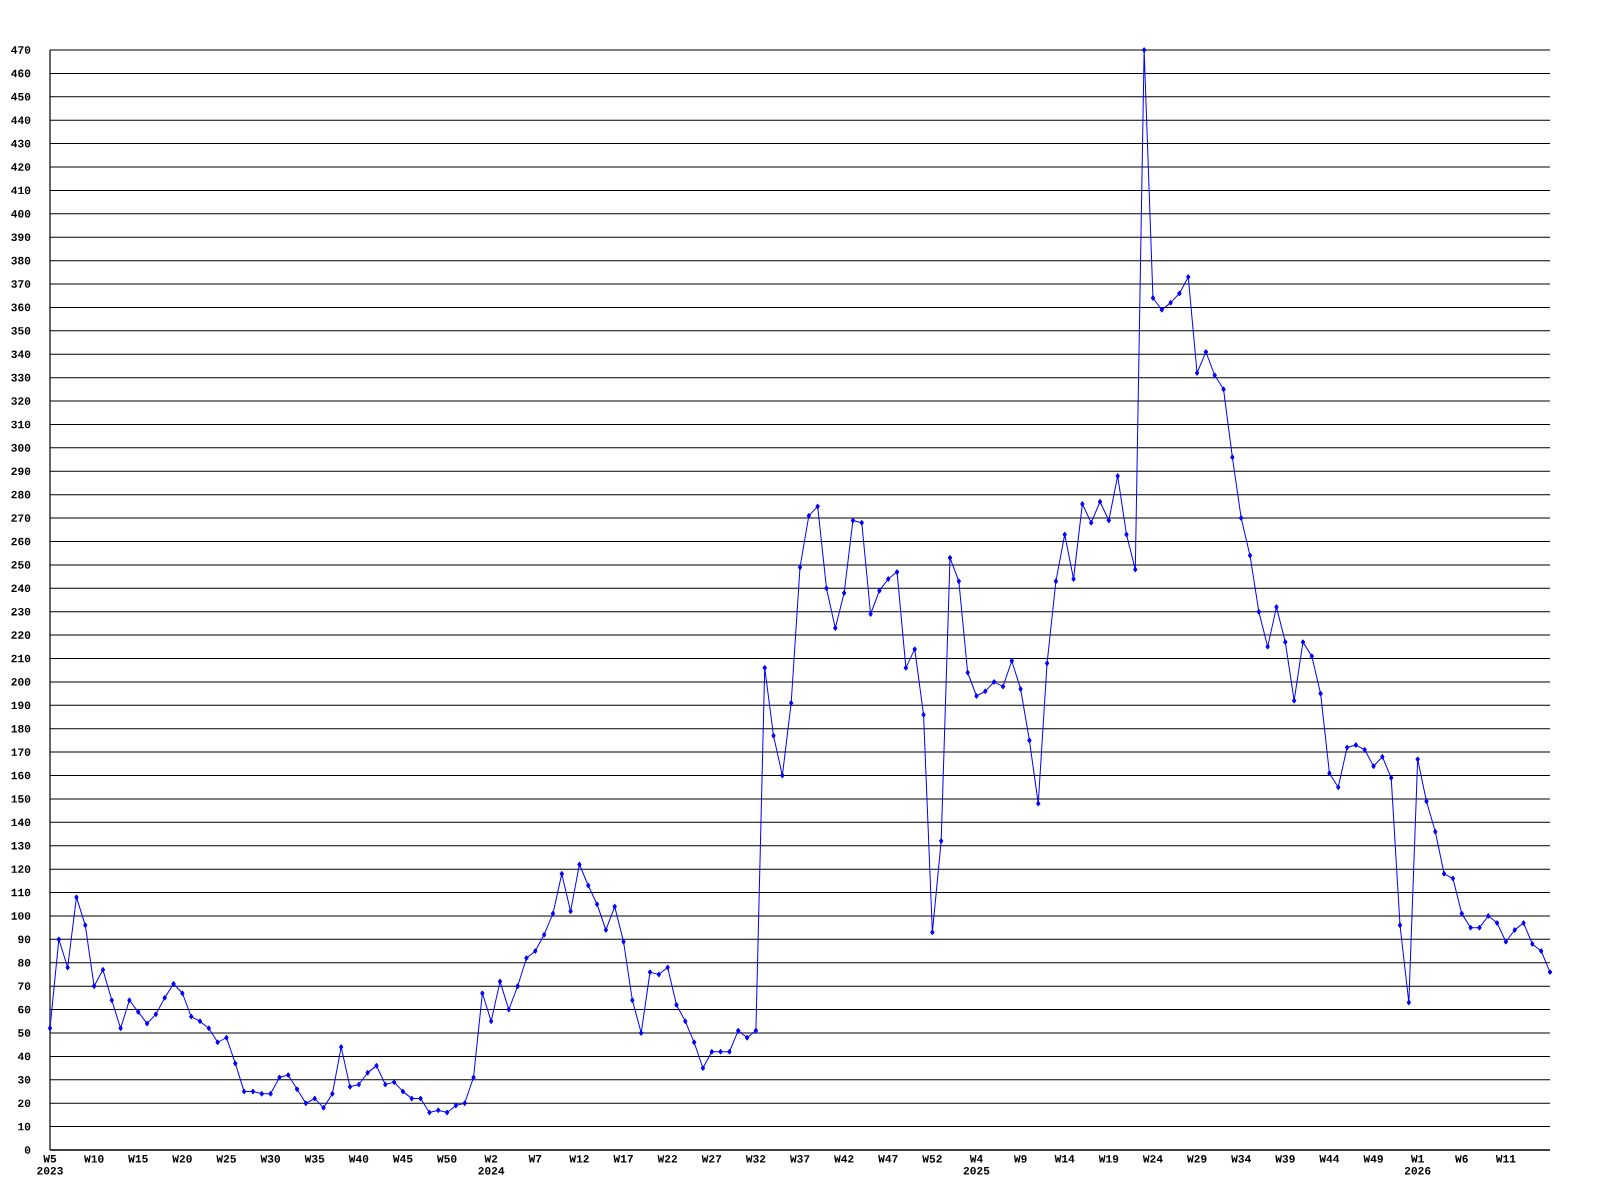 The image size is (1600, 1200). What do you see at coordinates (21, 448) in the screenshot?
I see `y-tick-label: 300` at bounding box center [21, 448].